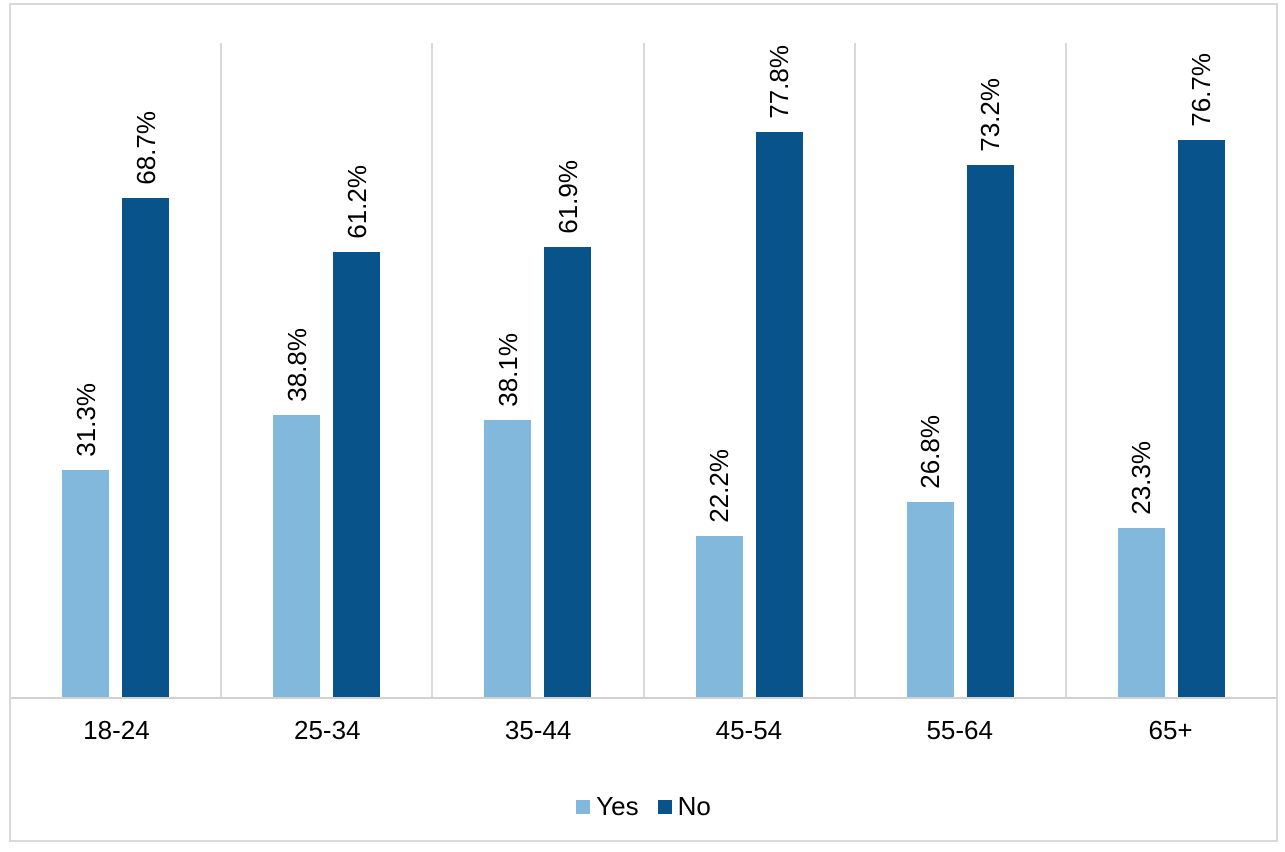  I want to click on data-label-yes-55-64: 26.8%, so click(930, 452).